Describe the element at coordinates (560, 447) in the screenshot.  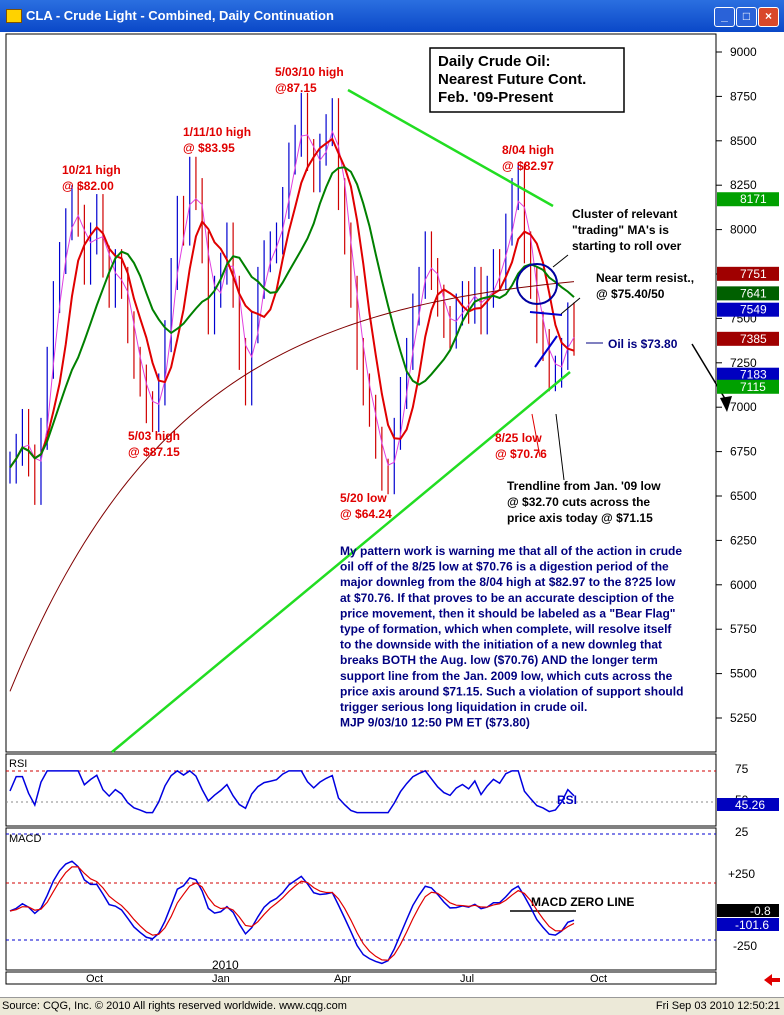
I see `callout-line-trendline` at that location.